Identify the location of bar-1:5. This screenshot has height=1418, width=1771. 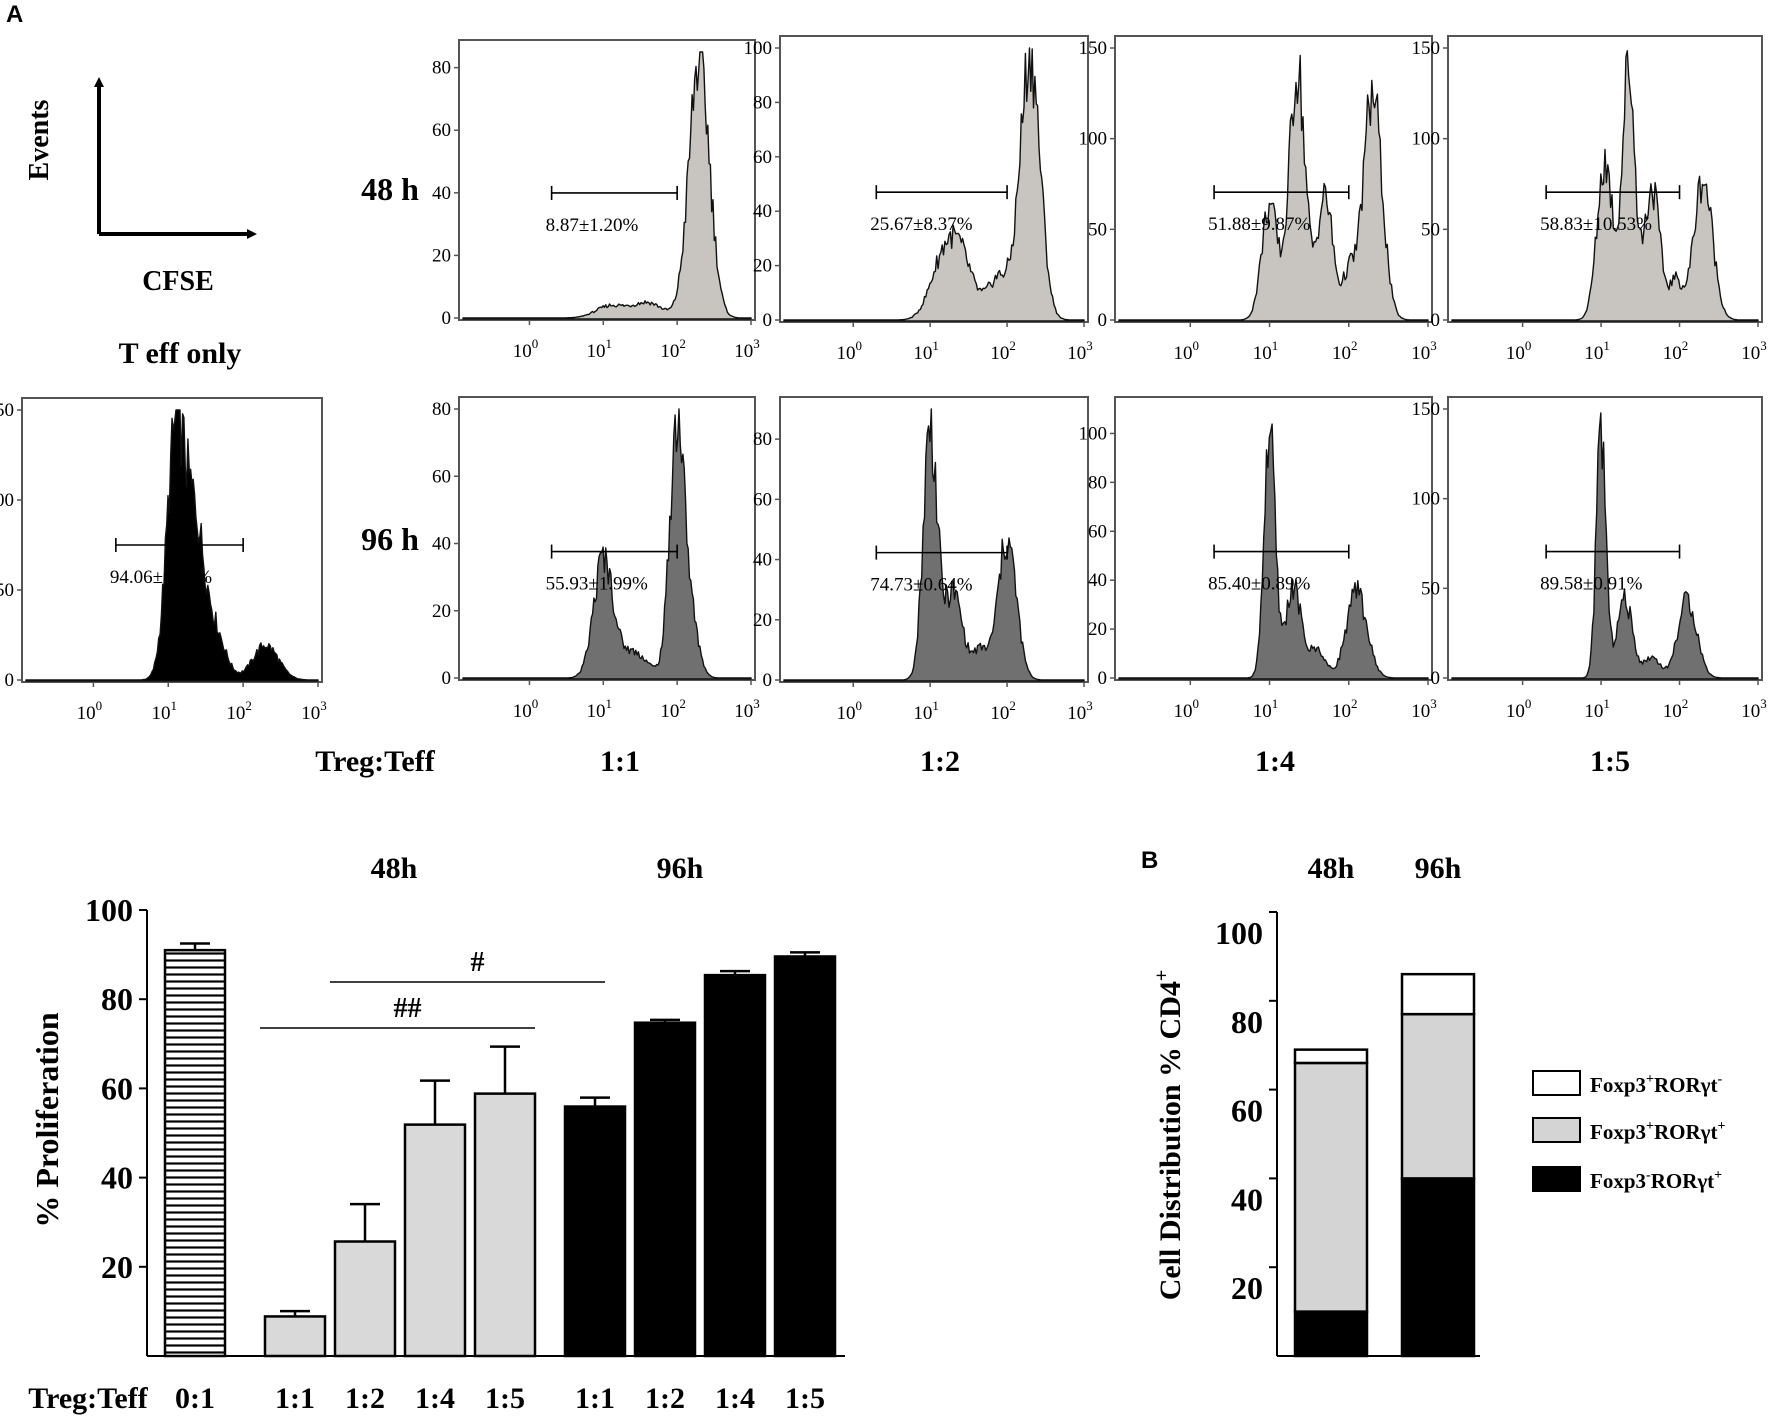
(505, 1225).